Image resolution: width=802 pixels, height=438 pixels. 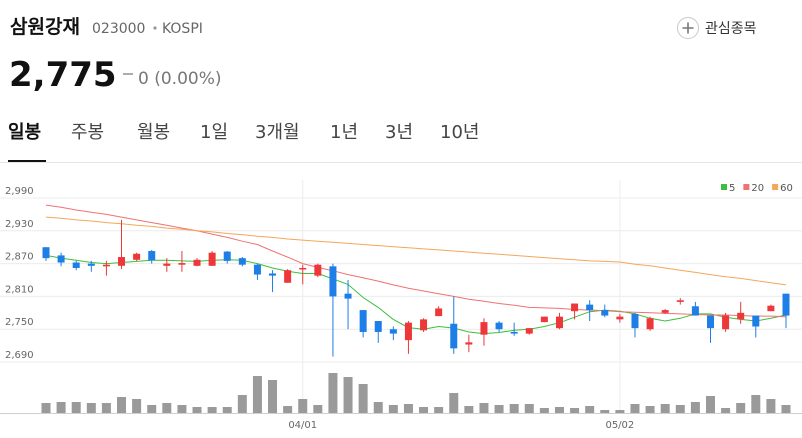 I want to click on period-tab: 1일, so click(x=214, y=132).